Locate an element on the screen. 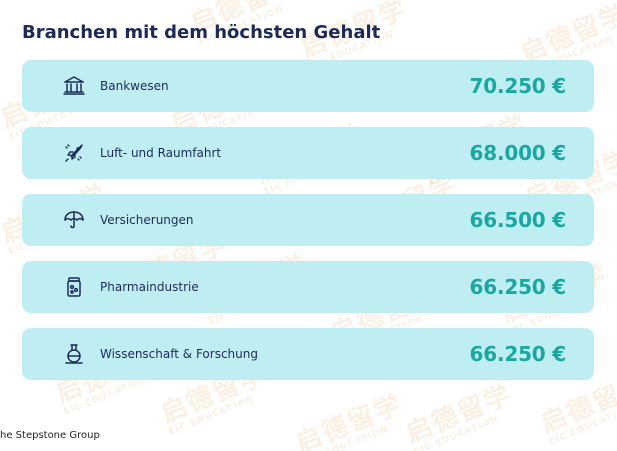 This screenshot has height=451, width=617. salary-value: 68.000 € is located at coordinates (518, 153).